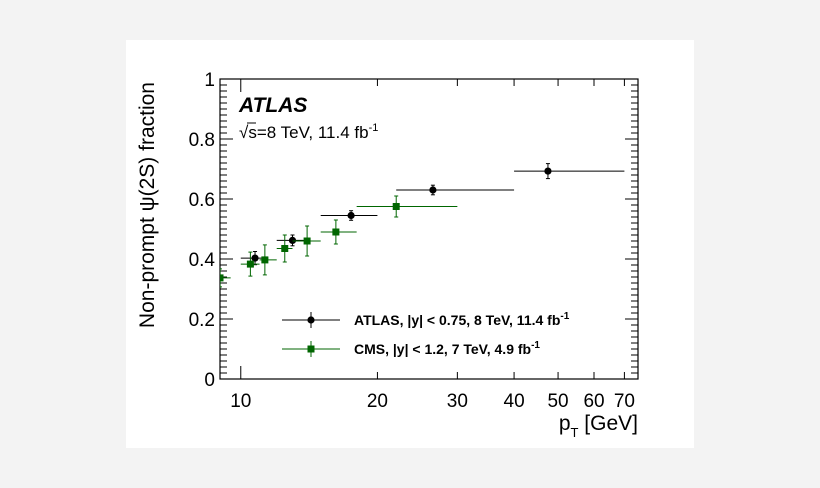  I want to click on y-tick-label: 0.8, so click(202, 140).